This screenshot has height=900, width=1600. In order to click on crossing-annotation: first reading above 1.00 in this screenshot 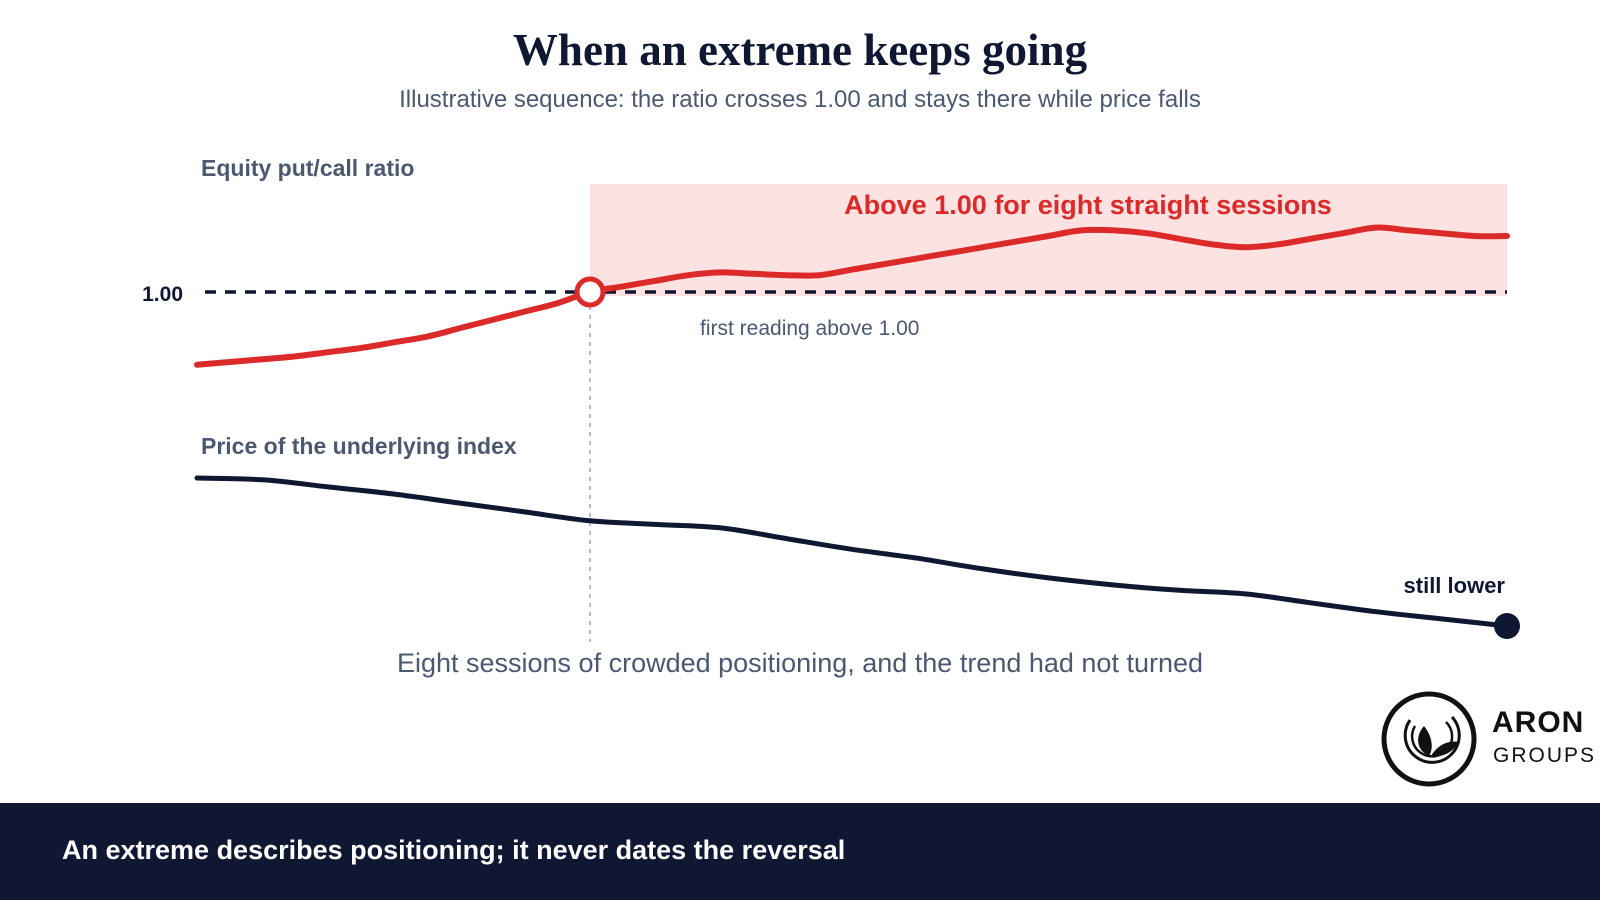, I will do `click(809, 328)`.